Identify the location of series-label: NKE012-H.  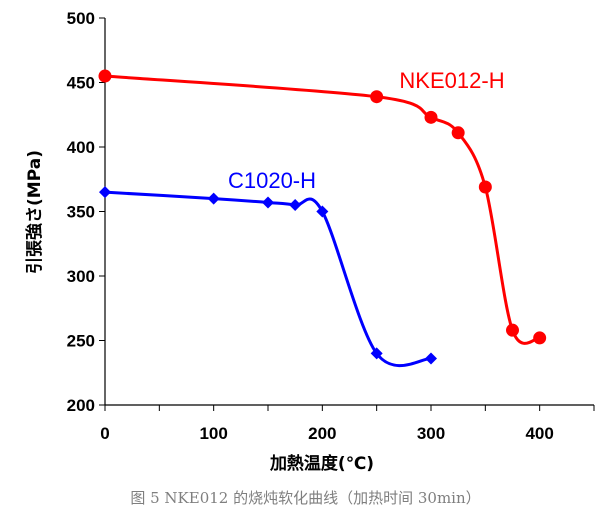
(451, 80).